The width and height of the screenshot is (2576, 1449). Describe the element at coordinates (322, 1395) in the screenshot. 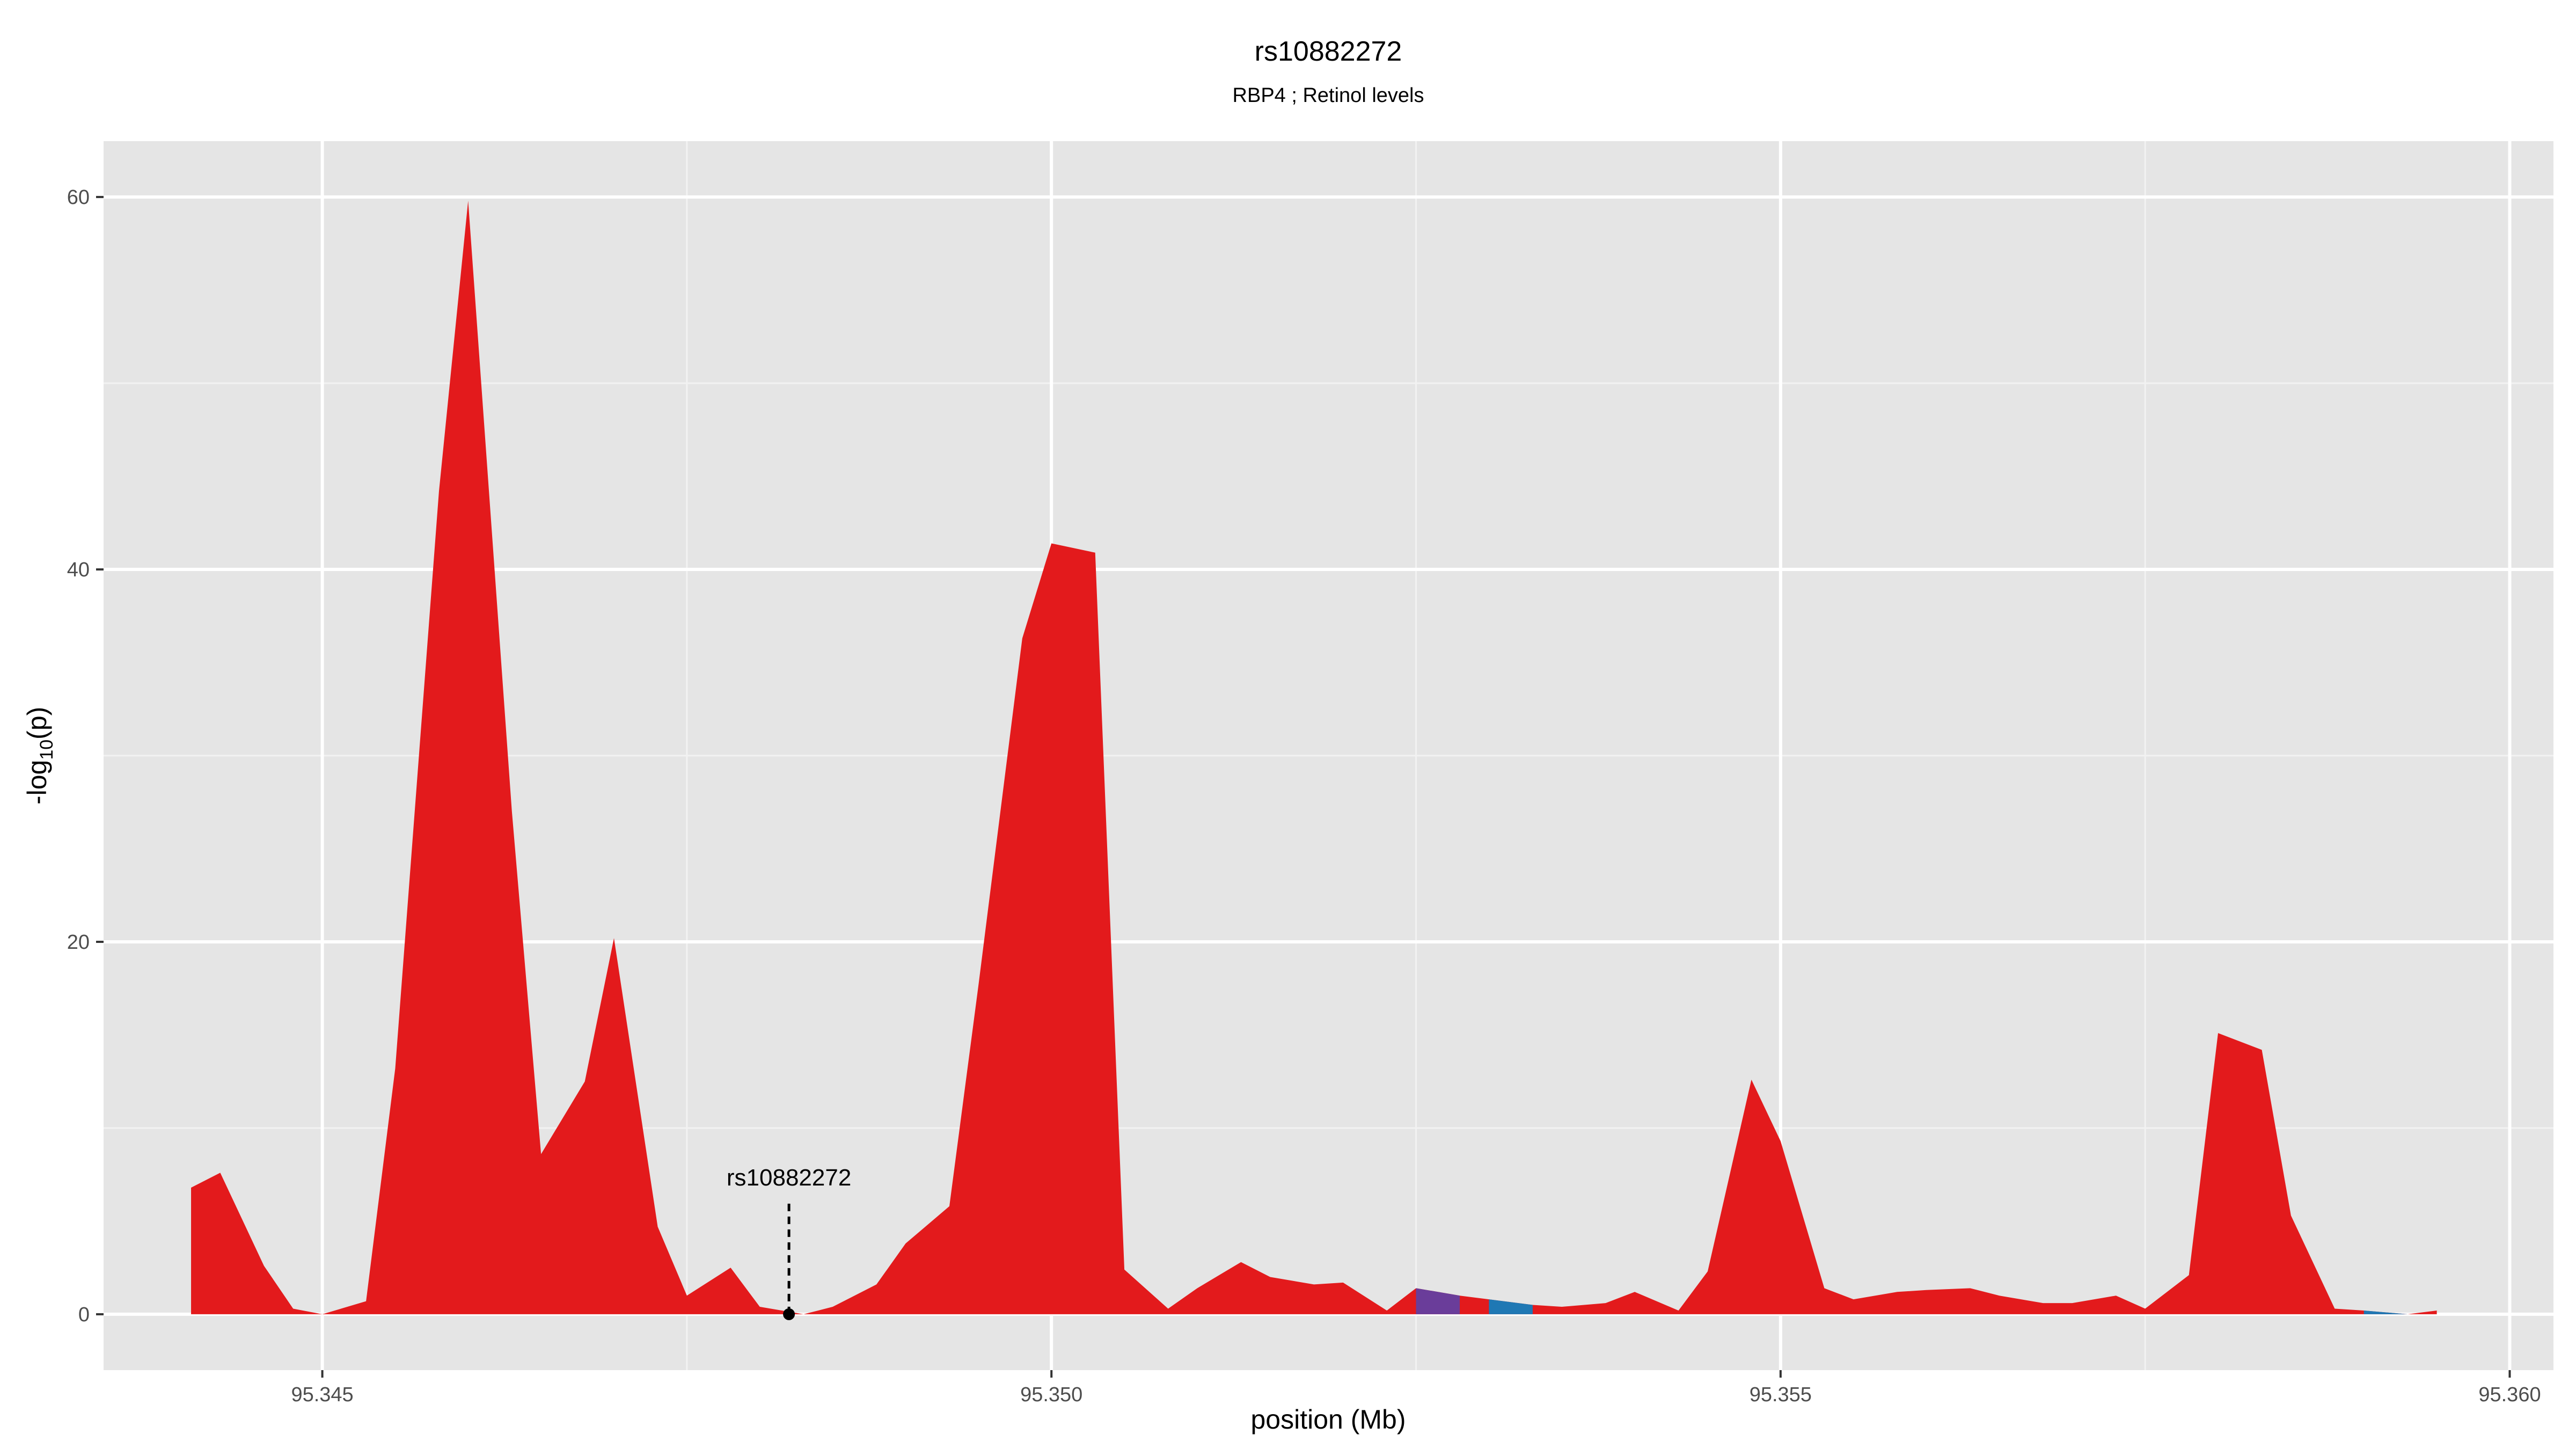

I see `x-tick-label: 95.345` at that location.